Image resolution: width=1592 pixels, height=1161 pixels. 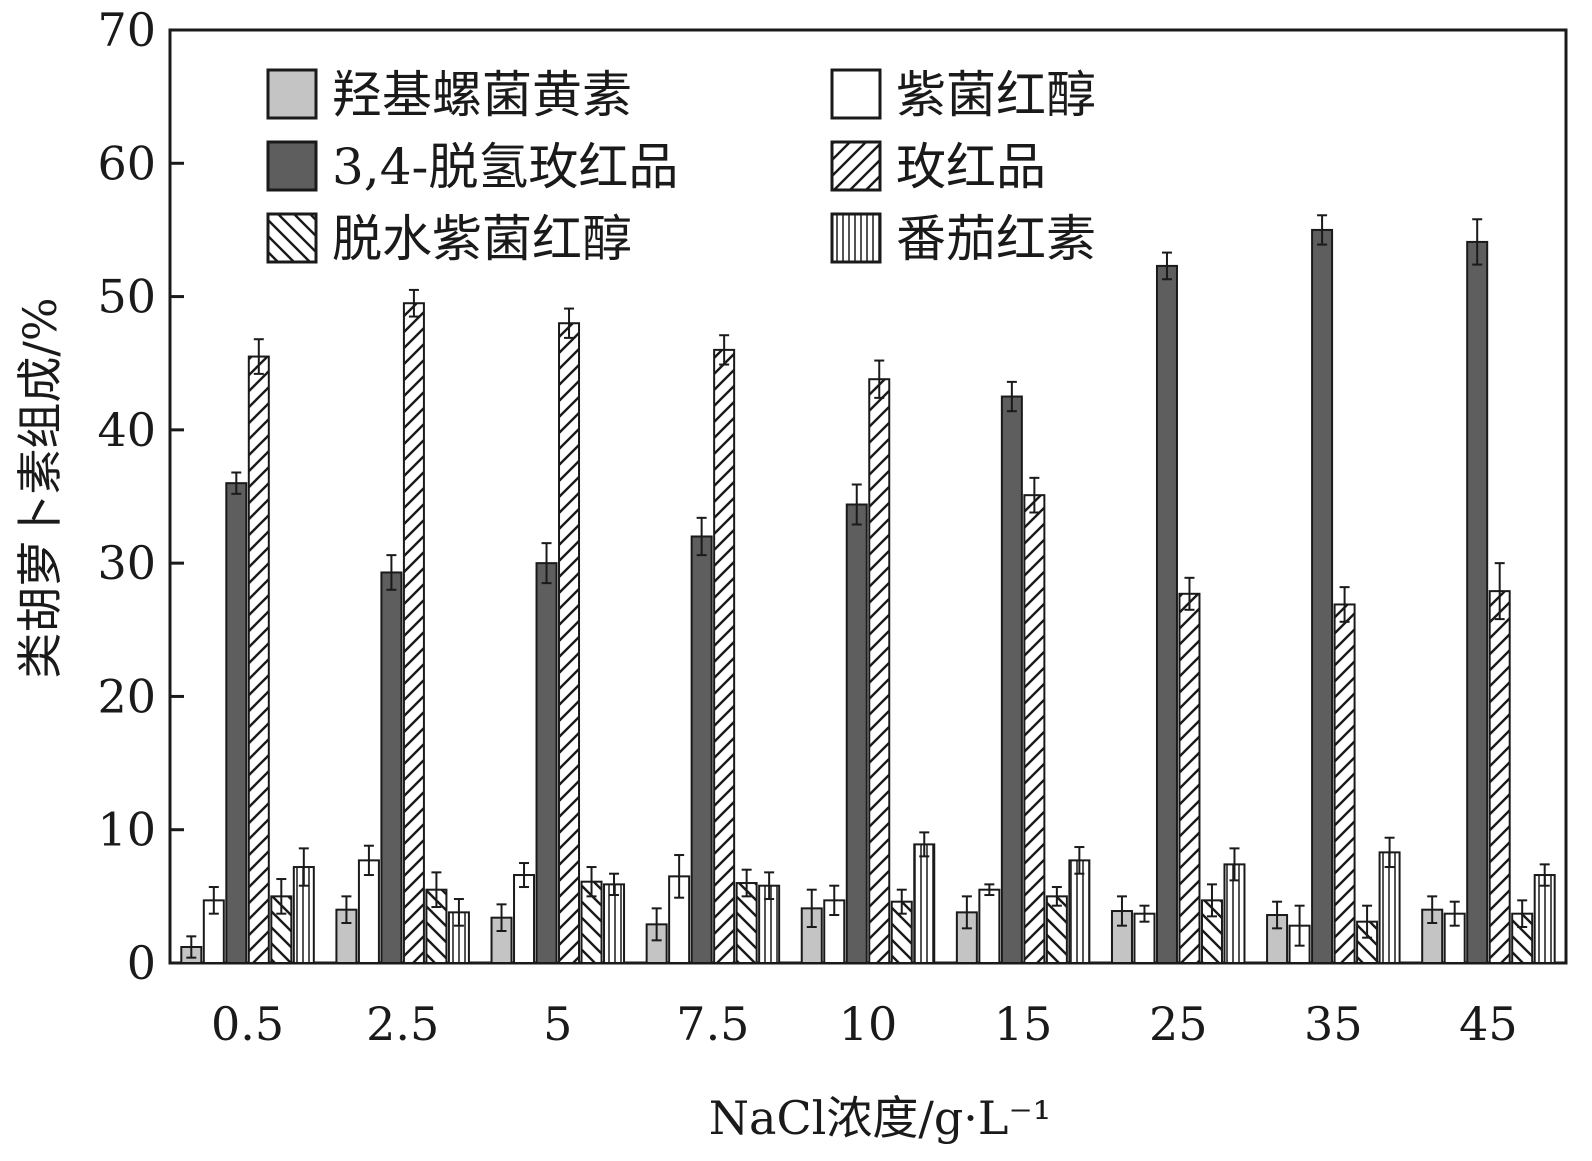 I want to click on legend-item: 脱水紫菌红醇, so click(x=449, y=239).